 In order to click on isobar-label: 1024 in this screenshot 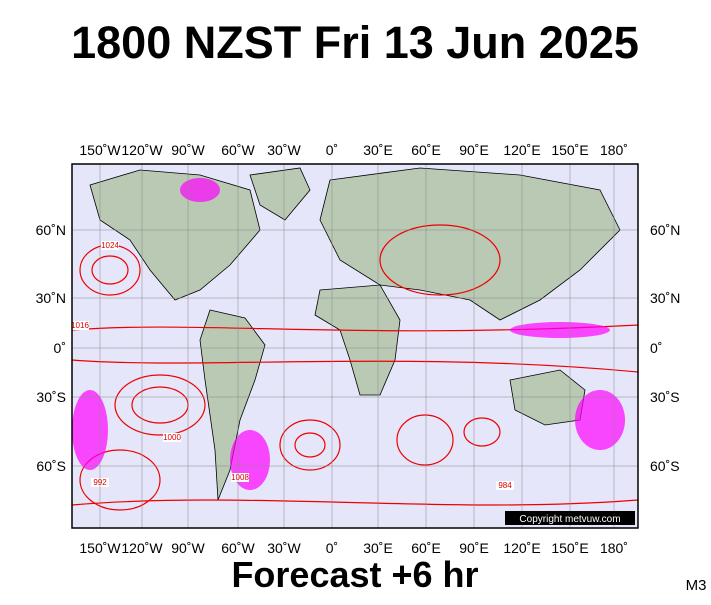, I will do `click(110, 245)`.